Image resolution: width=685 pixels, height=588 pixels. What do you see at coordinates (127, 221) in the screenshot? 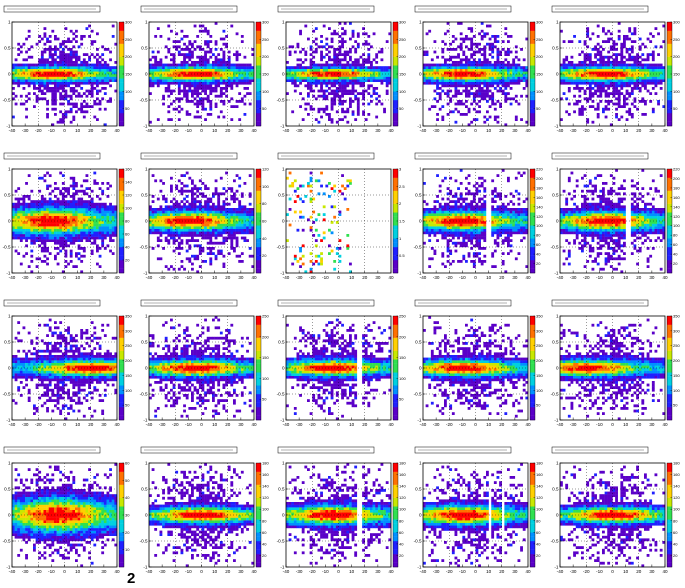
I see `z-tick-label: 80` at bounding box center [127, 221].